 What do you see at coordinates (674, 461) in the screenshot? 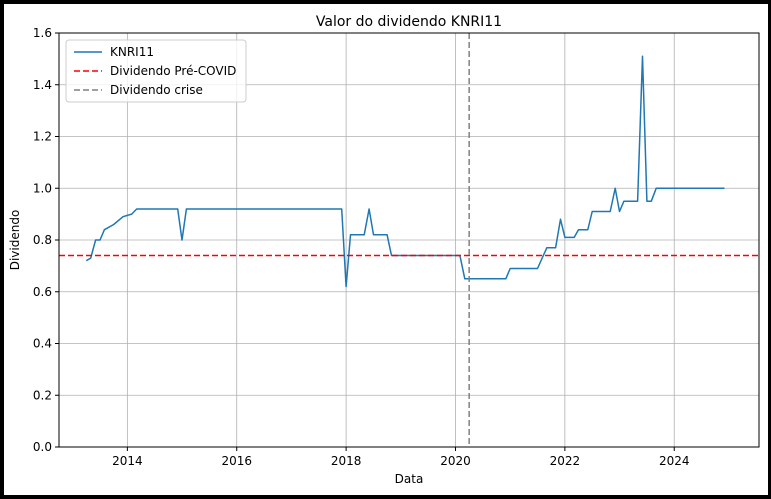
I see `x-tick-label: 2024` at bounding box center [674, 461].